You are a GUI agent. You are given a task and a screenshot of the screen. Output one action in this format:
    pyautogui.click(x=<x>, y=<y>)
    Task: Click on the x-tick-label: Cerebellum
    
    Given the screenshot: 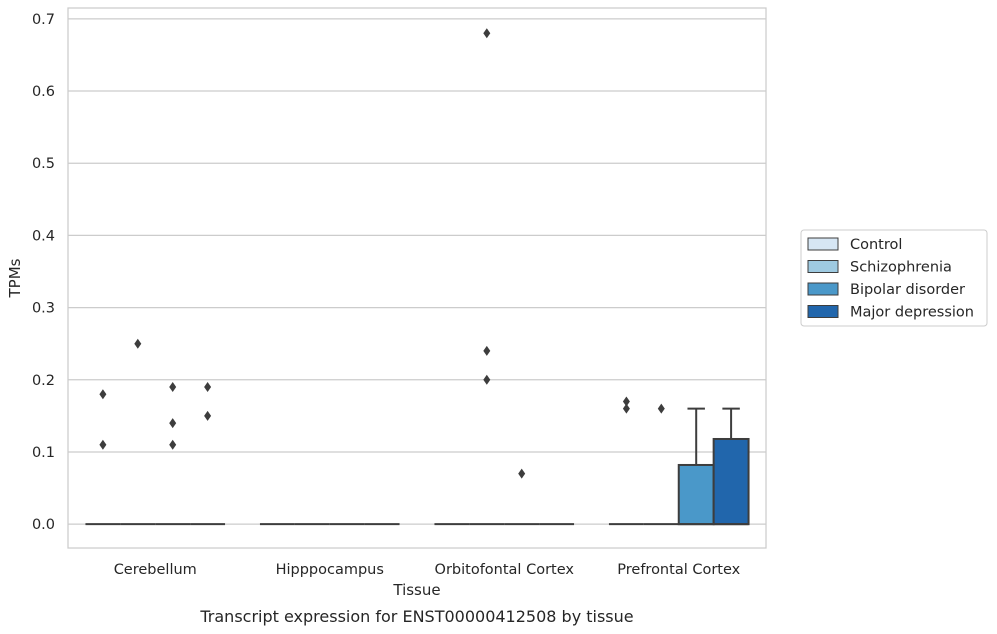 What is the action you would take?
    pyautogui.click(x=155, y=570)
    